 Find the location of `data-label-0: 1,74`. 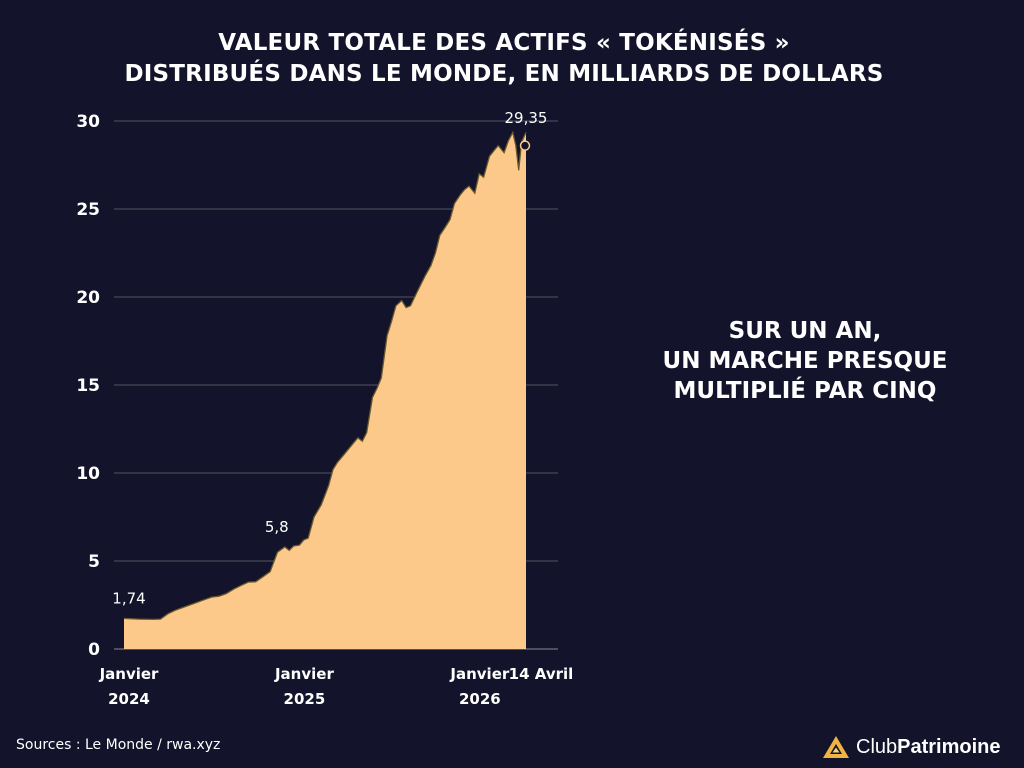

data-label-0: 1,74 is located at coordinates (128, 598).